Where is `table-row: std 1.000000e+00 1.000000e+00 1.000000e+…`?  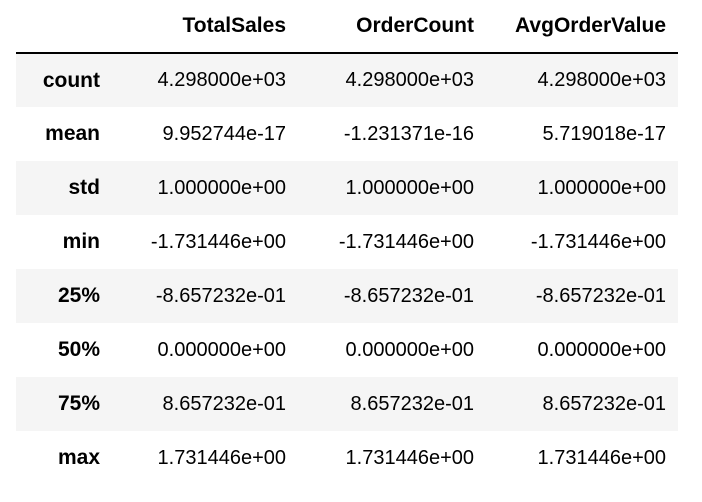 table-row: std 1.000000e+00 1.000000e+00 1.000000e+… is located at coordinates (347, 188).